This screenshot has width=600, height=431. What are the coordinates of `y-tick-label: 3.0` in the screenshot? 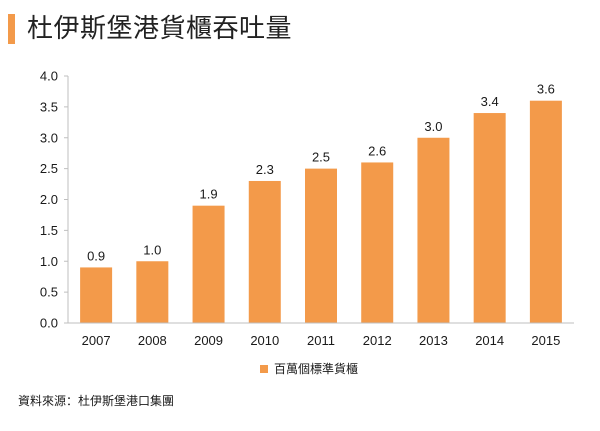 It's located at (49, 137).